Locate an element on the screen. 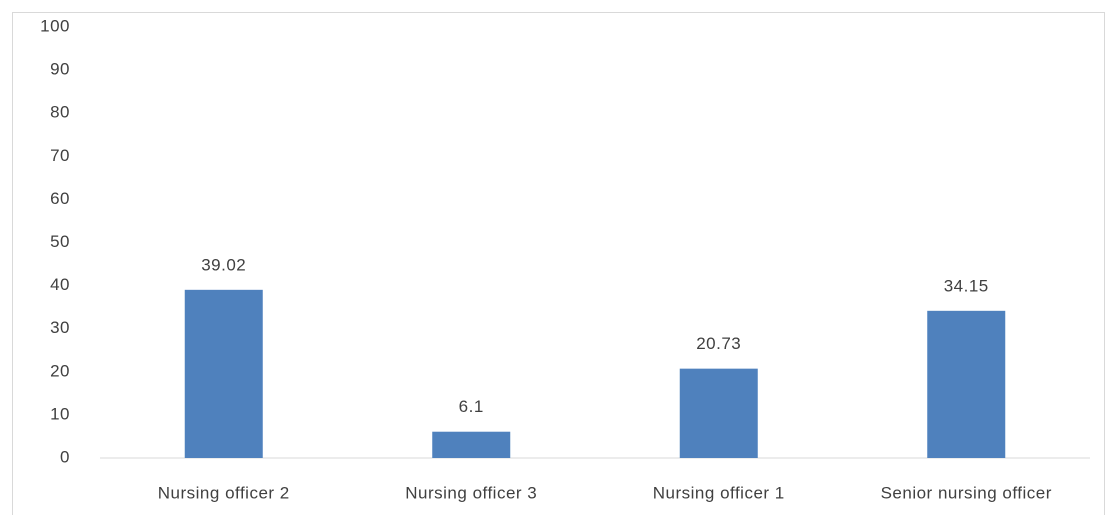  data-label: 20.73 is located at coordinates (718, 343).